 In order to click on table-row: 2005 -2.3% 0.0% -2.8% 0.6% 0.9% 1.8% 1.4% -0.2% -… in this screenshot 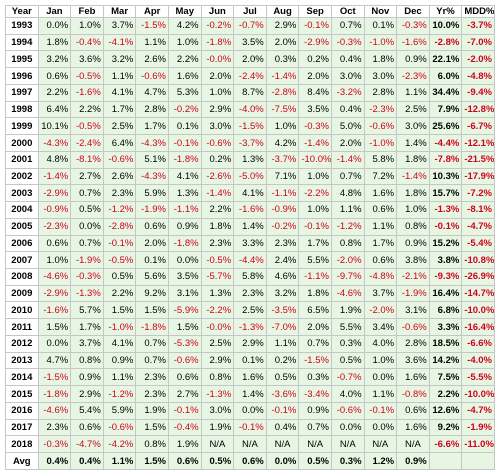, I will do `click(250, 226)`.